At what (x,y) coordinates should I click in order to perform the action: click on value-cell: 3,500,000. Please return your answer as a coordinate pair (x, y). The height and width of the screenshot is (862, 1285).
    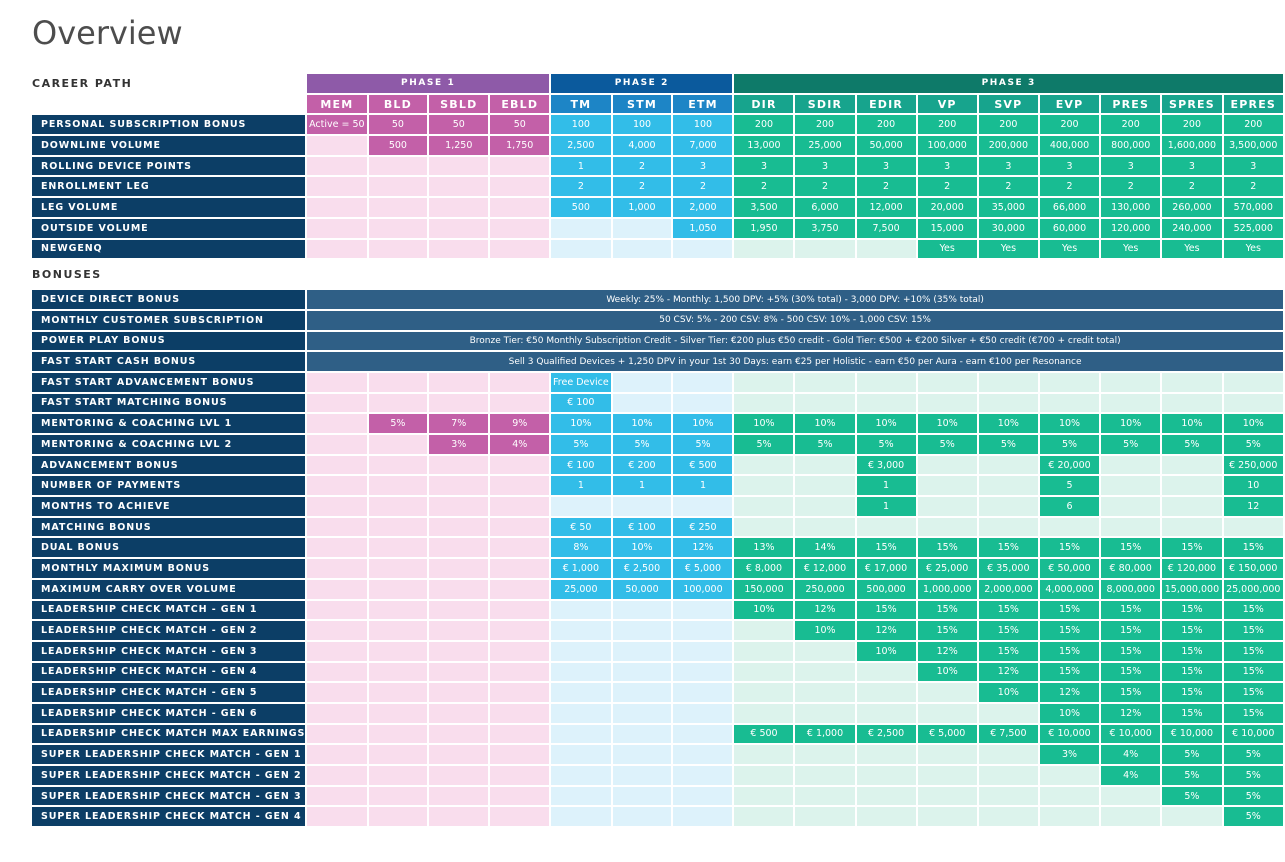
    Looking at the image, I should click on (1253, 145).